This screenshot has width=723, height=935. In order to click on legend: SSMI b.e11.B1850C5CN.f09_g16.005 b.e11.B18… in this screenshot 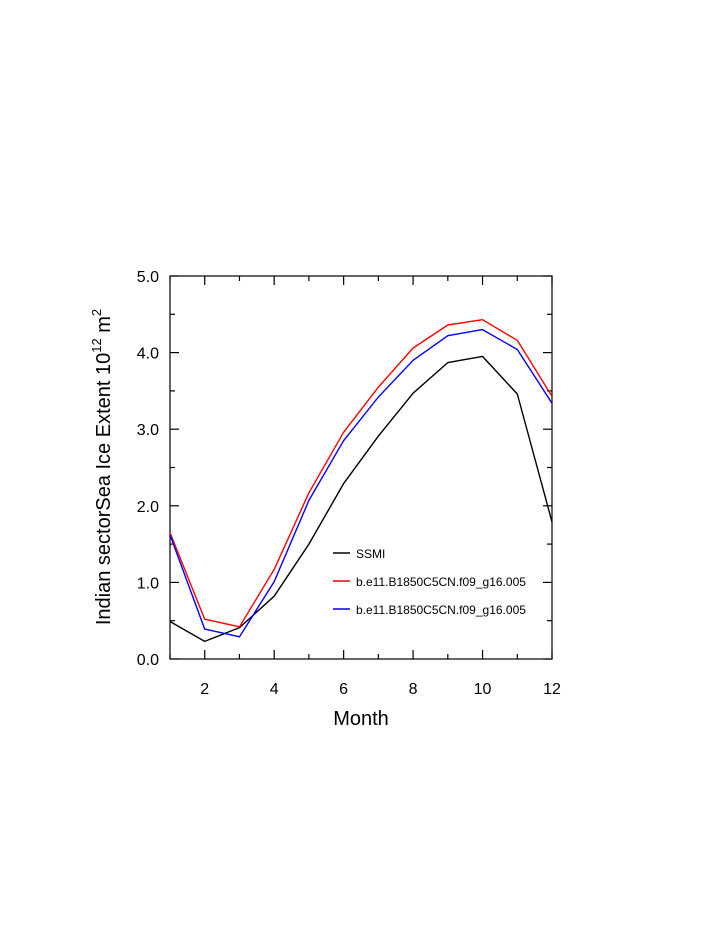, I will do `click(429, 582)`.